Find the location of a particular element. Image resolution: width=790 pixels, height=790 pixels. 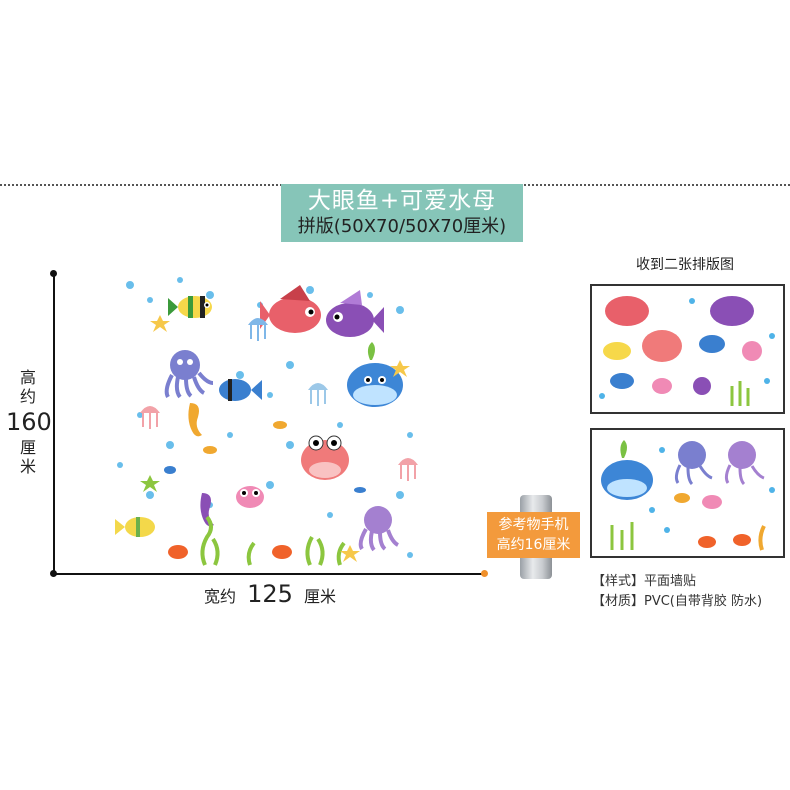

striped-fish is located at coordinates (190, 307).